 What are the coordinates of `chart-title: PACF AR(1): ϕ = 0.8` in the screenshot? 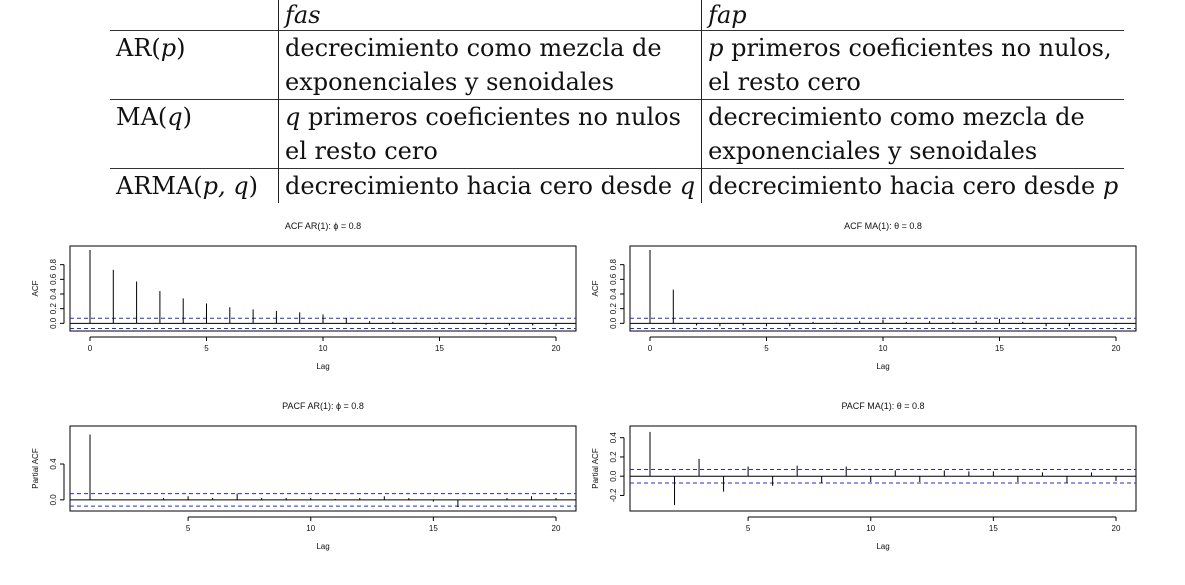 It's located at (323, 406).